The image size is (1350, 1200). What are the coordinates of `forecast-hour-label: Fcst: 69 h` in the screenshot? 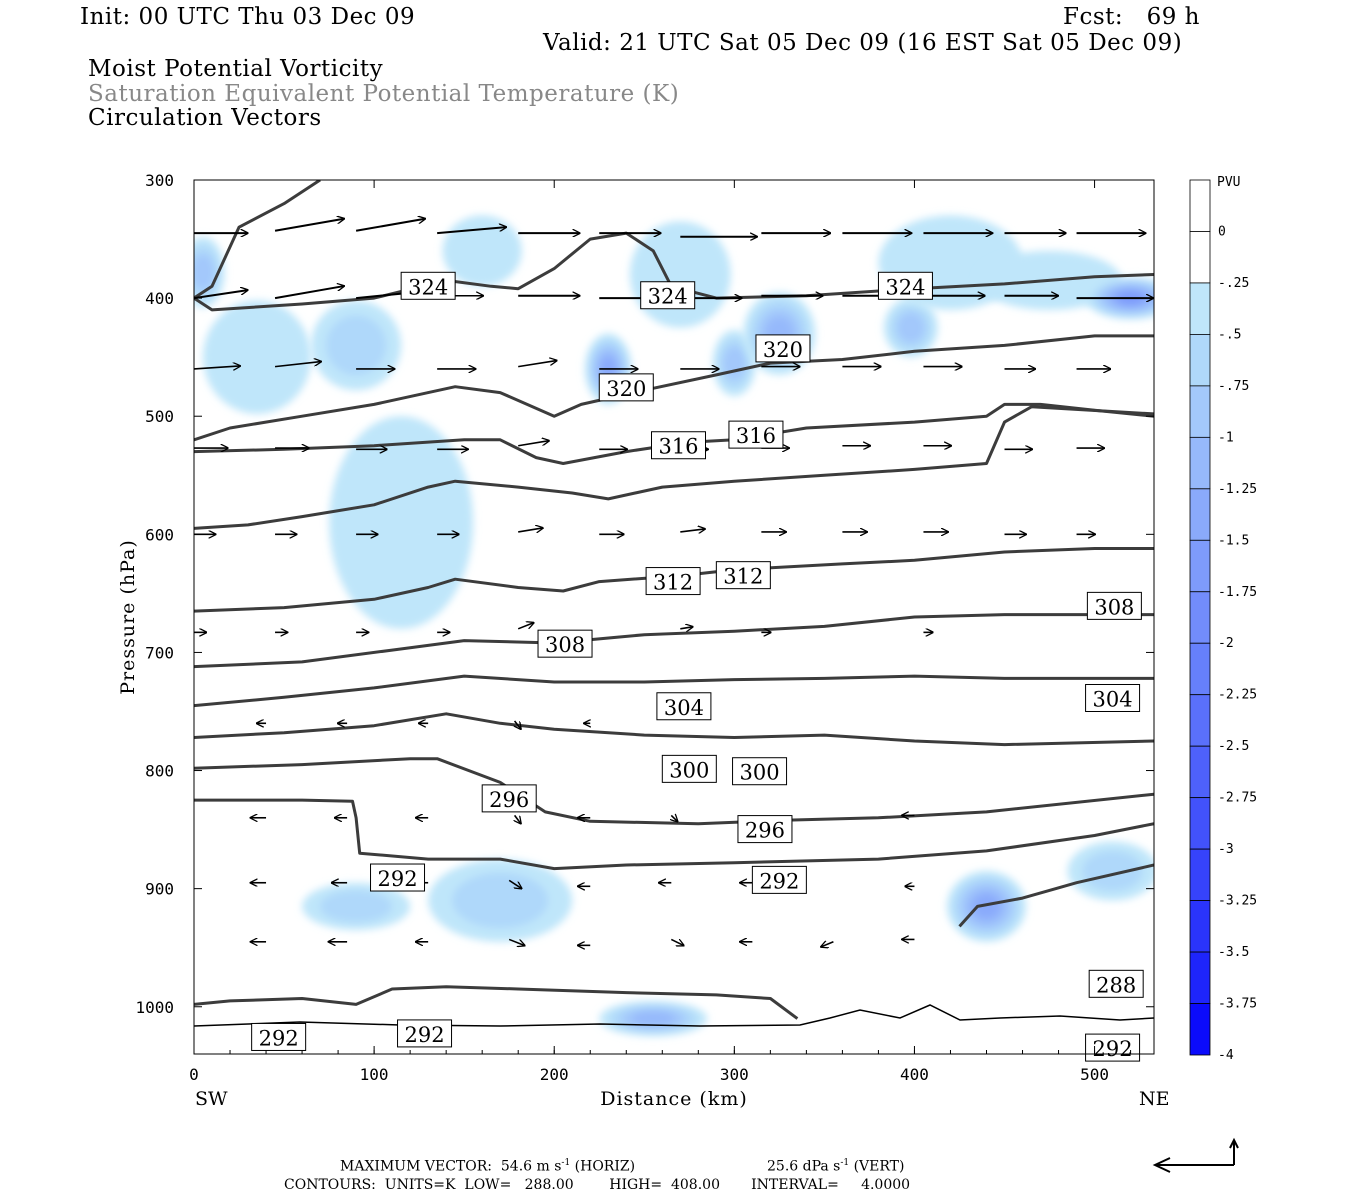 It's located at (1131, 17).